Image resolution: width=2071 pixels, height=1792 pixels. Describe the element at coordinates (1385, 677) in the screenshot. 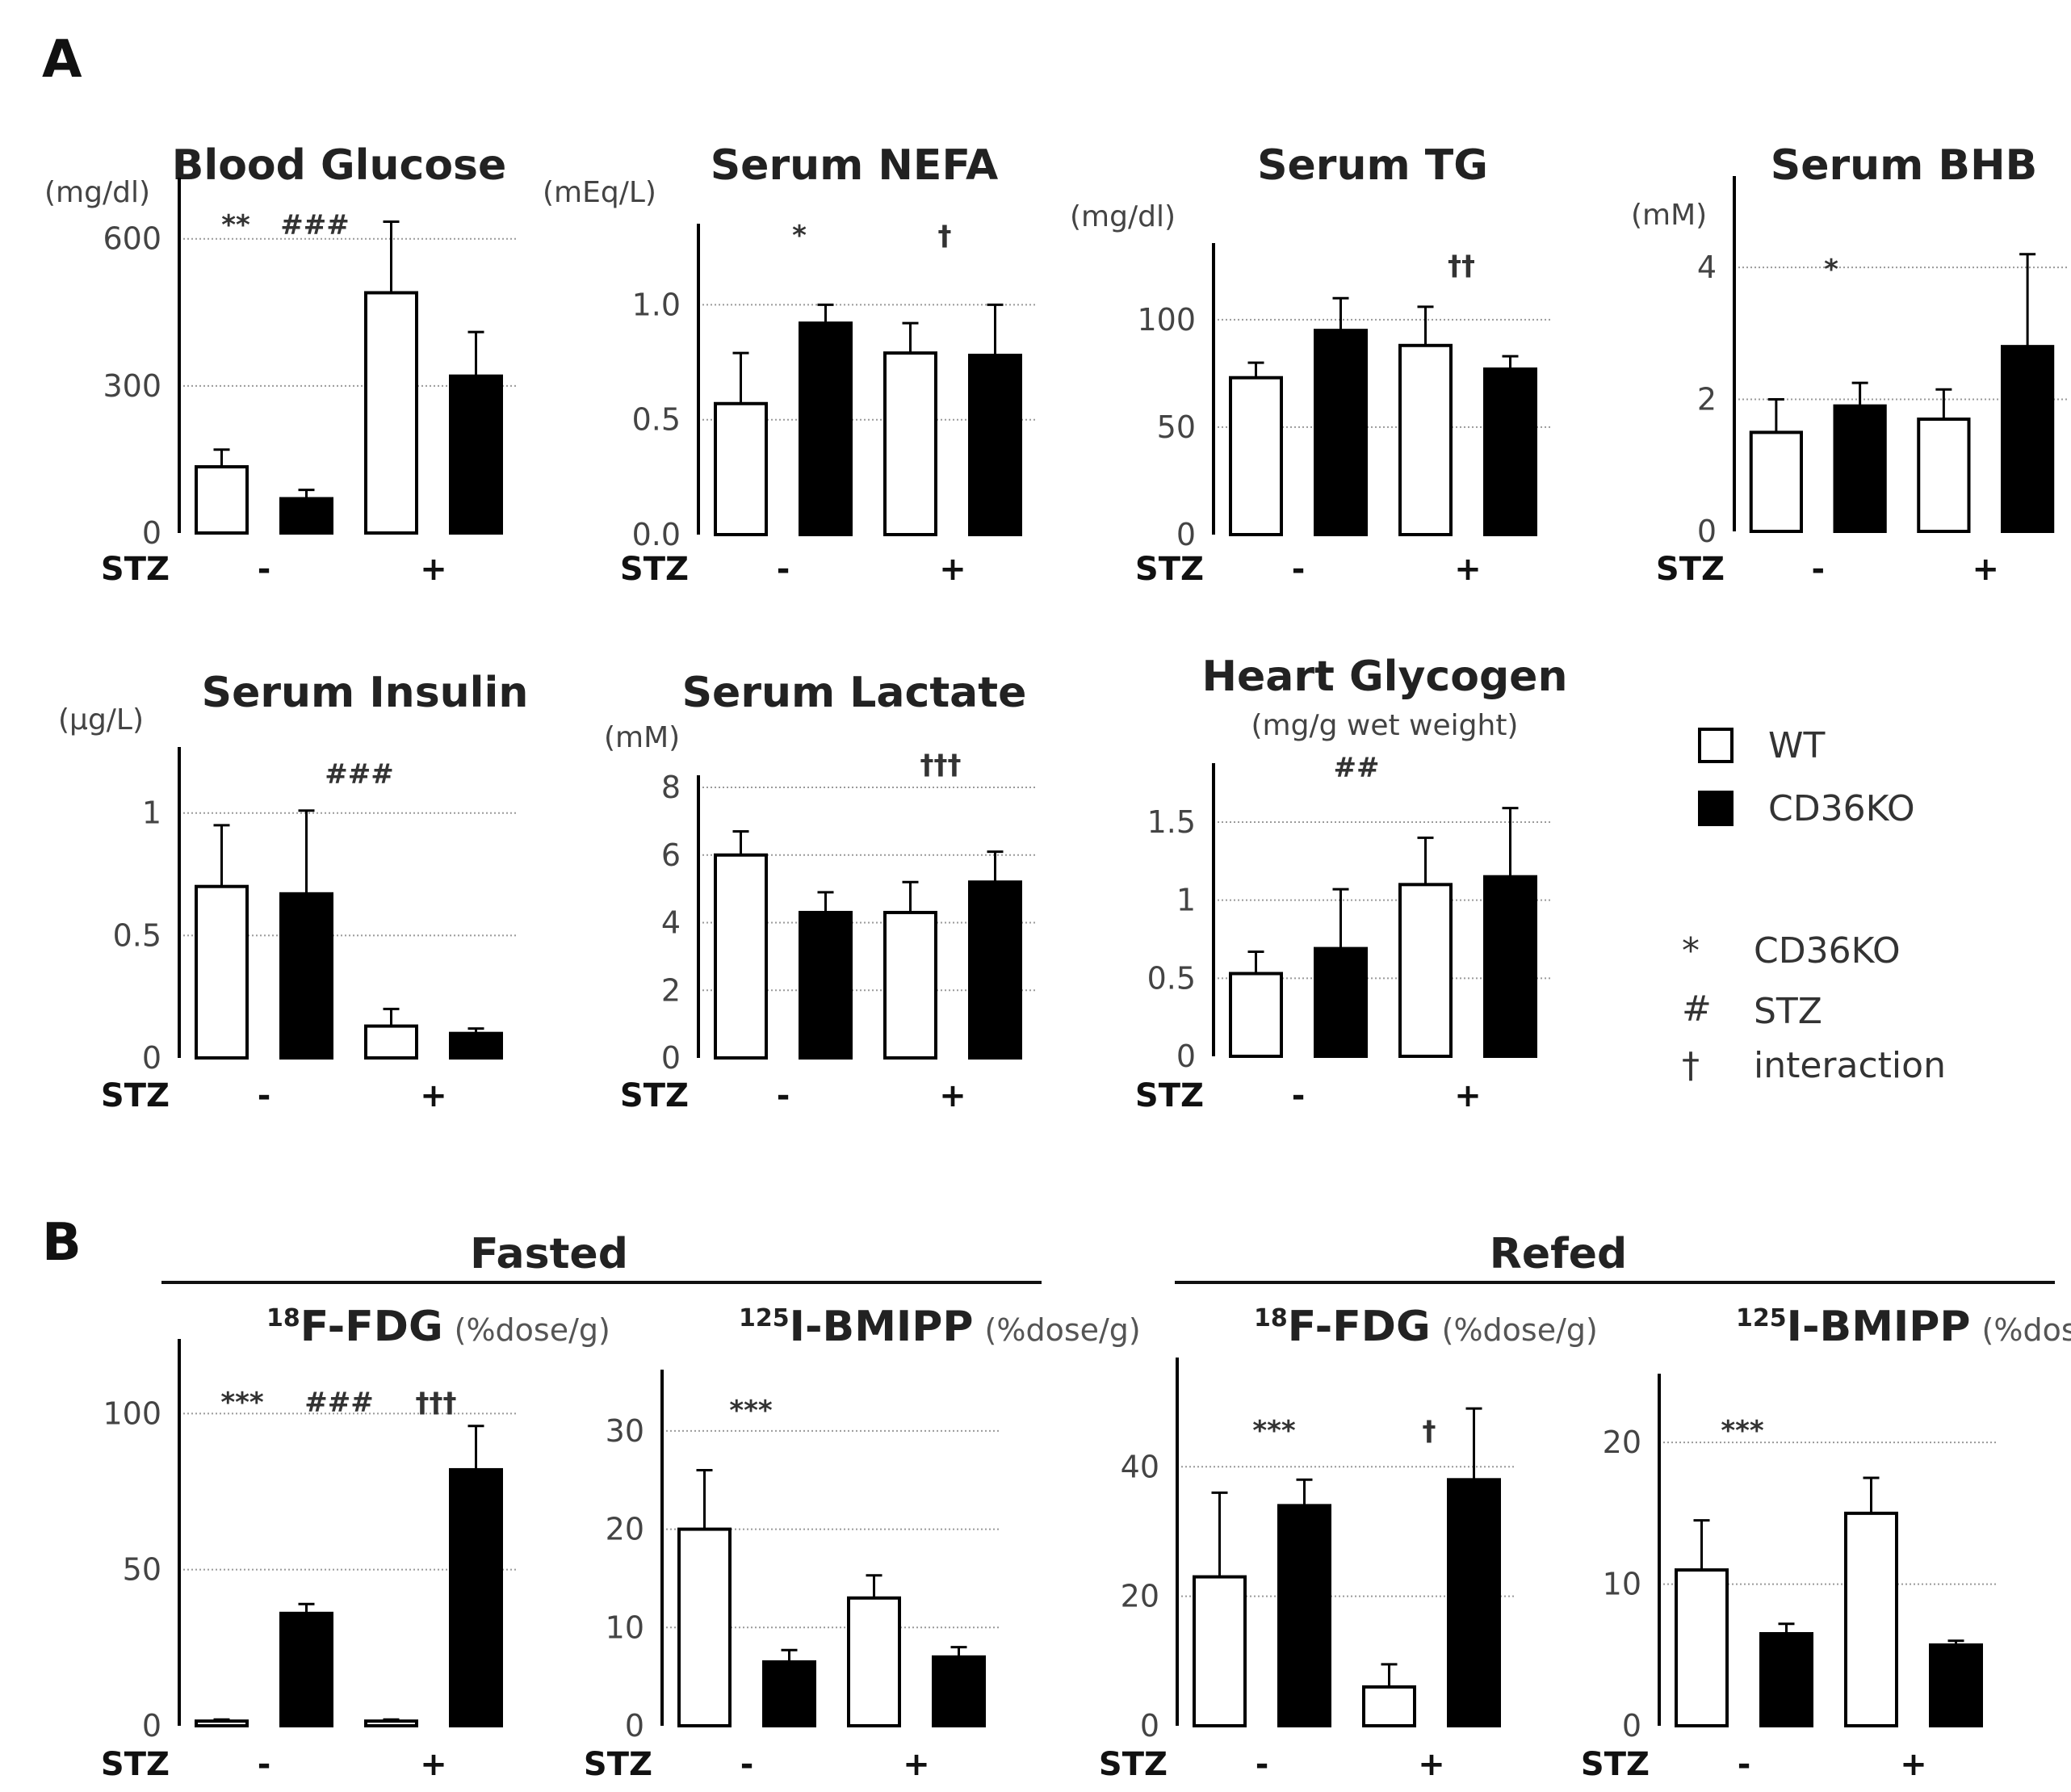

I see `chart-title: Heart Glycogen` at that location.